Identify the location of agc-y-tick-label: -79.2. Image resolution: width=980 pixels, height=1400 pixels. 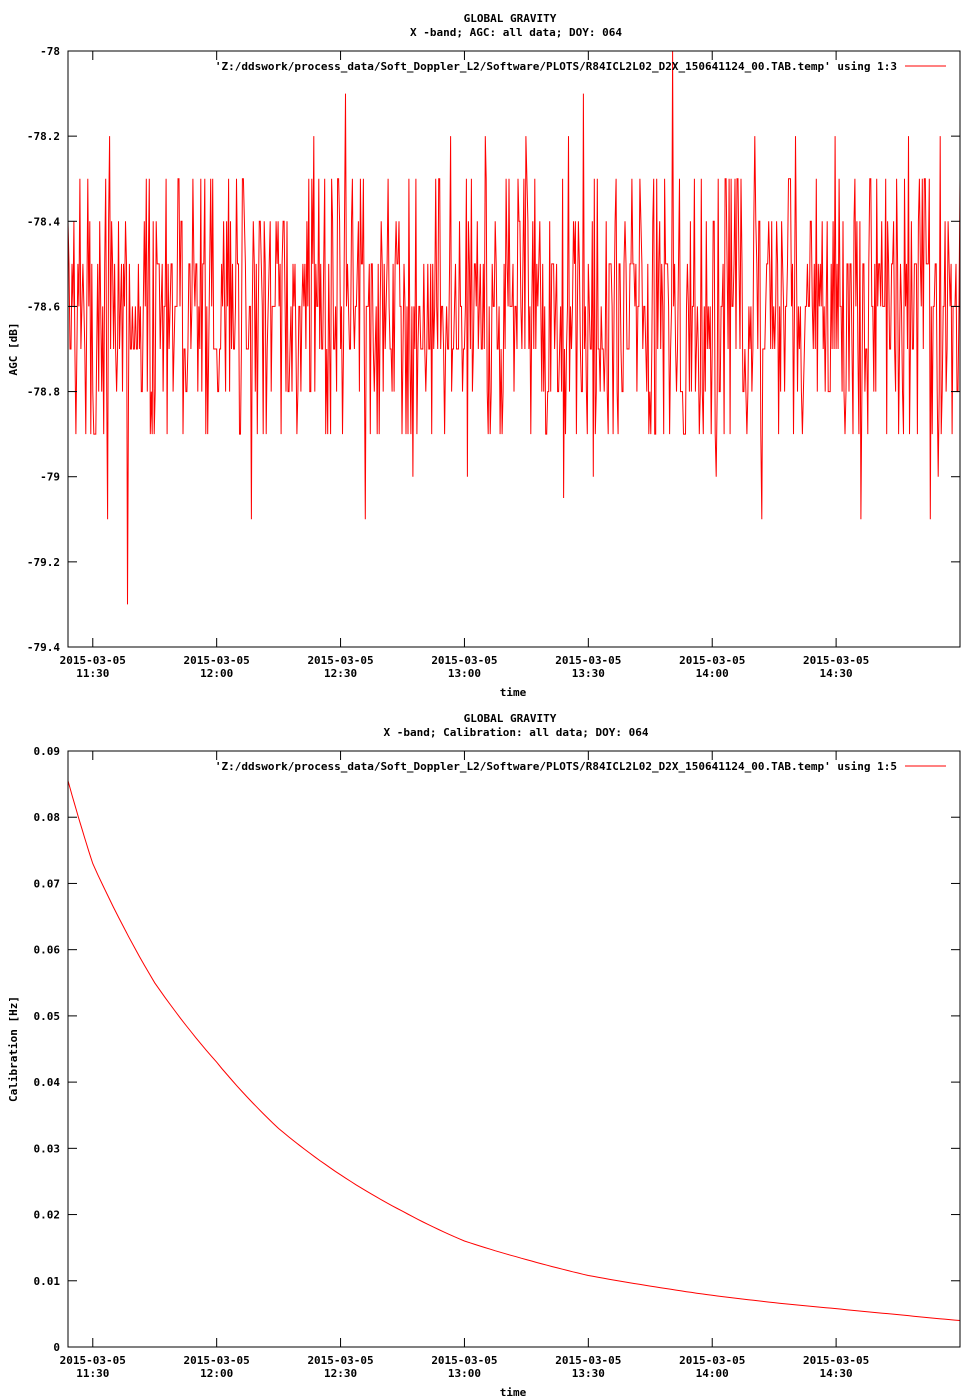
(43, 562).